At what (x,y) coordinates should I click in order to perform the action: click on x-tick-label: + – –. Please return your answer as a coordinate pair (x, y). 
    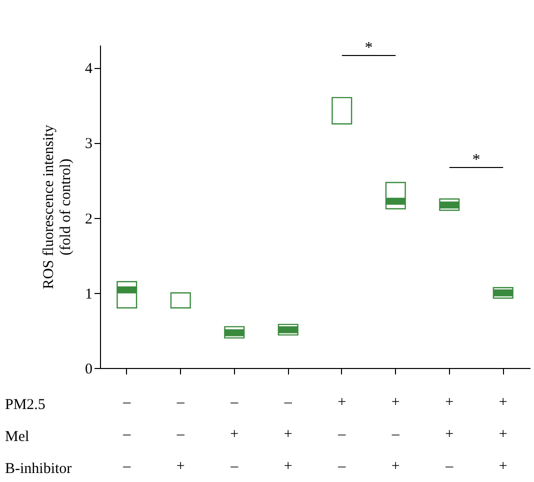
    Looking at the image, I should click on (341, 434).